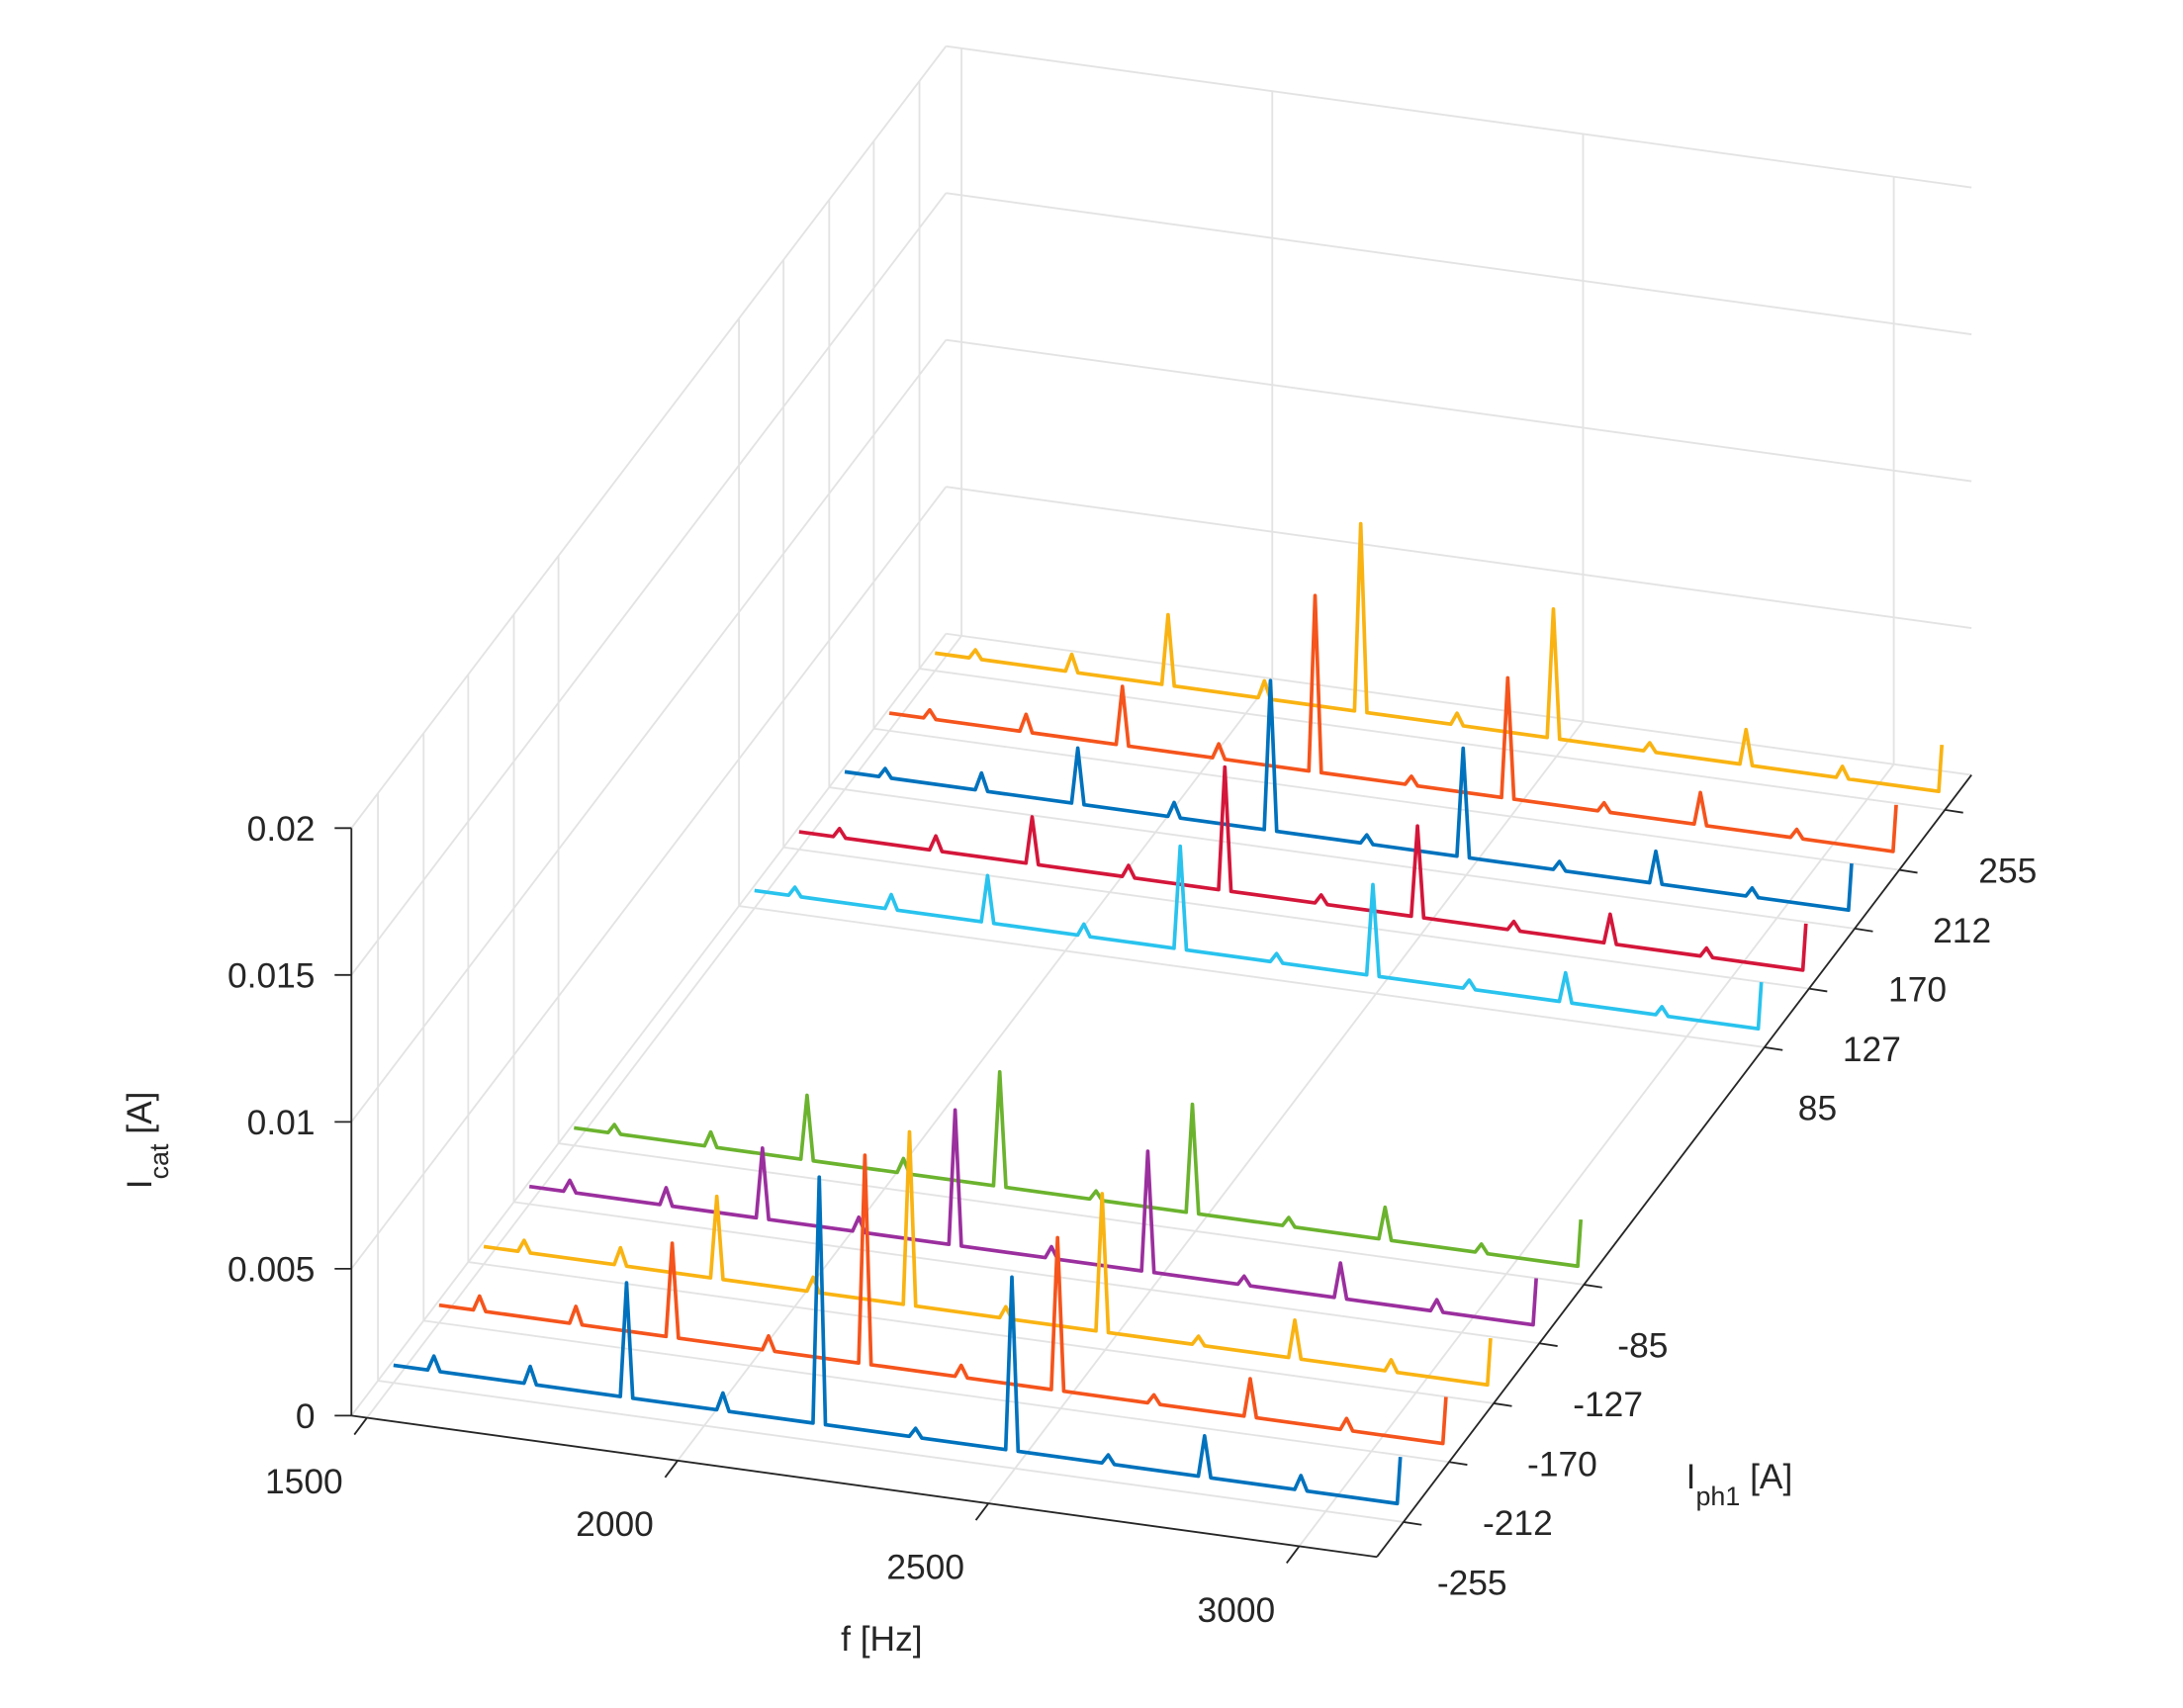 This screenshot has width=2183, height=1708. I want to click on x-axis-line, so click(864, 1486).